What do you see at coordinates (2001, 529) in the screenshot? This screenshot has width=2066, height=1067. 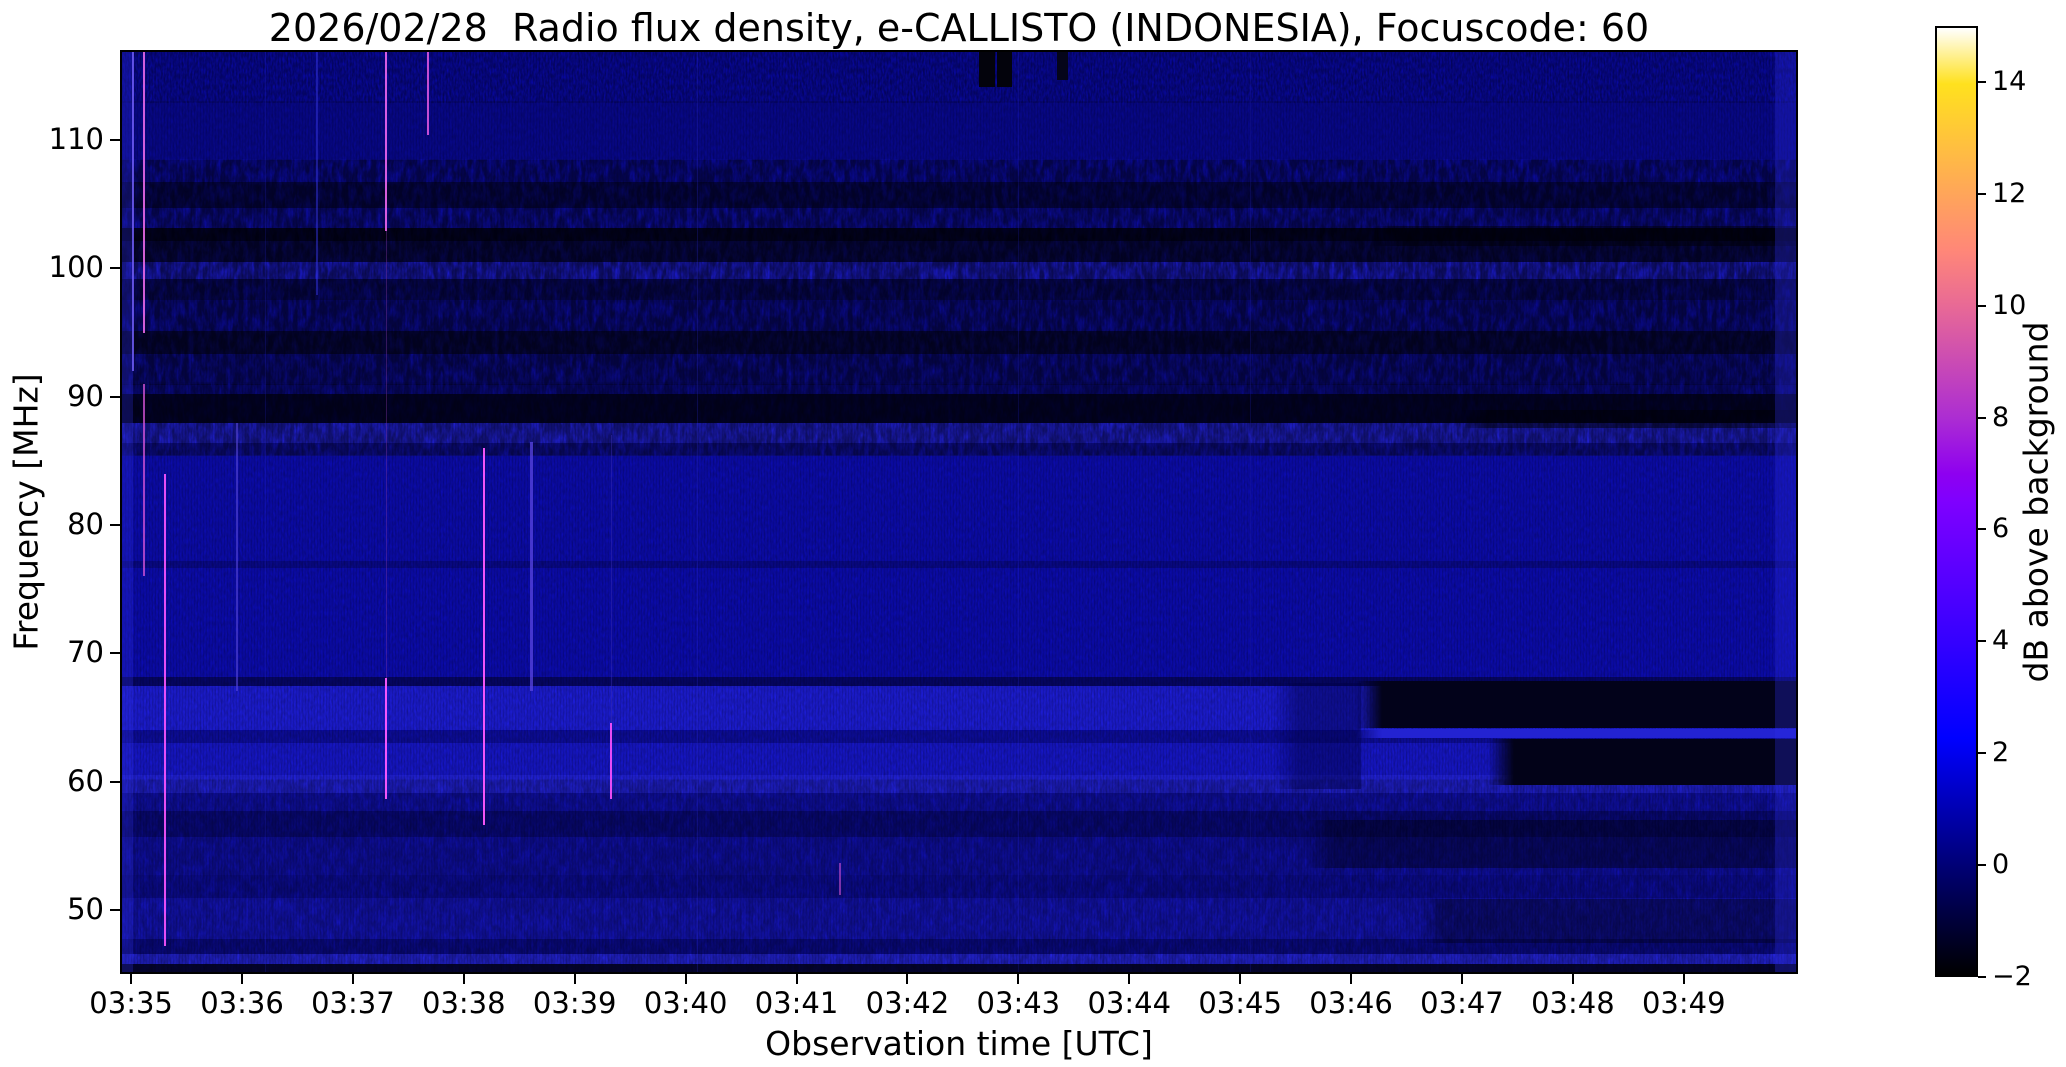 I see `colorbar-tick-label: 6` at bounding box center [2001, 529].